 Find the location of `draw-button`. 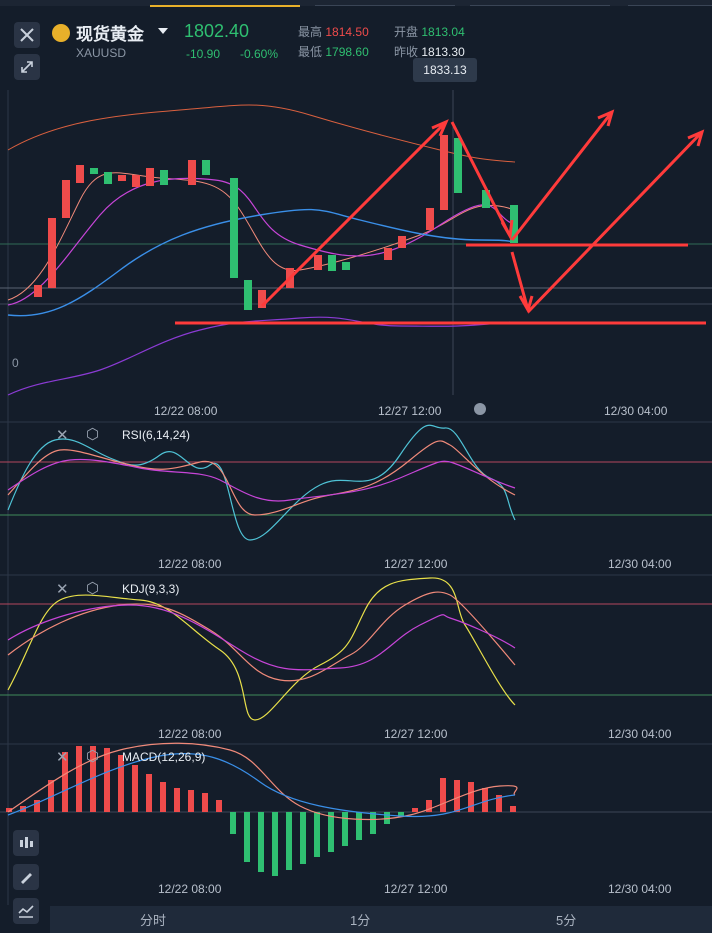

draw-button is located at coordinates (26, 877).